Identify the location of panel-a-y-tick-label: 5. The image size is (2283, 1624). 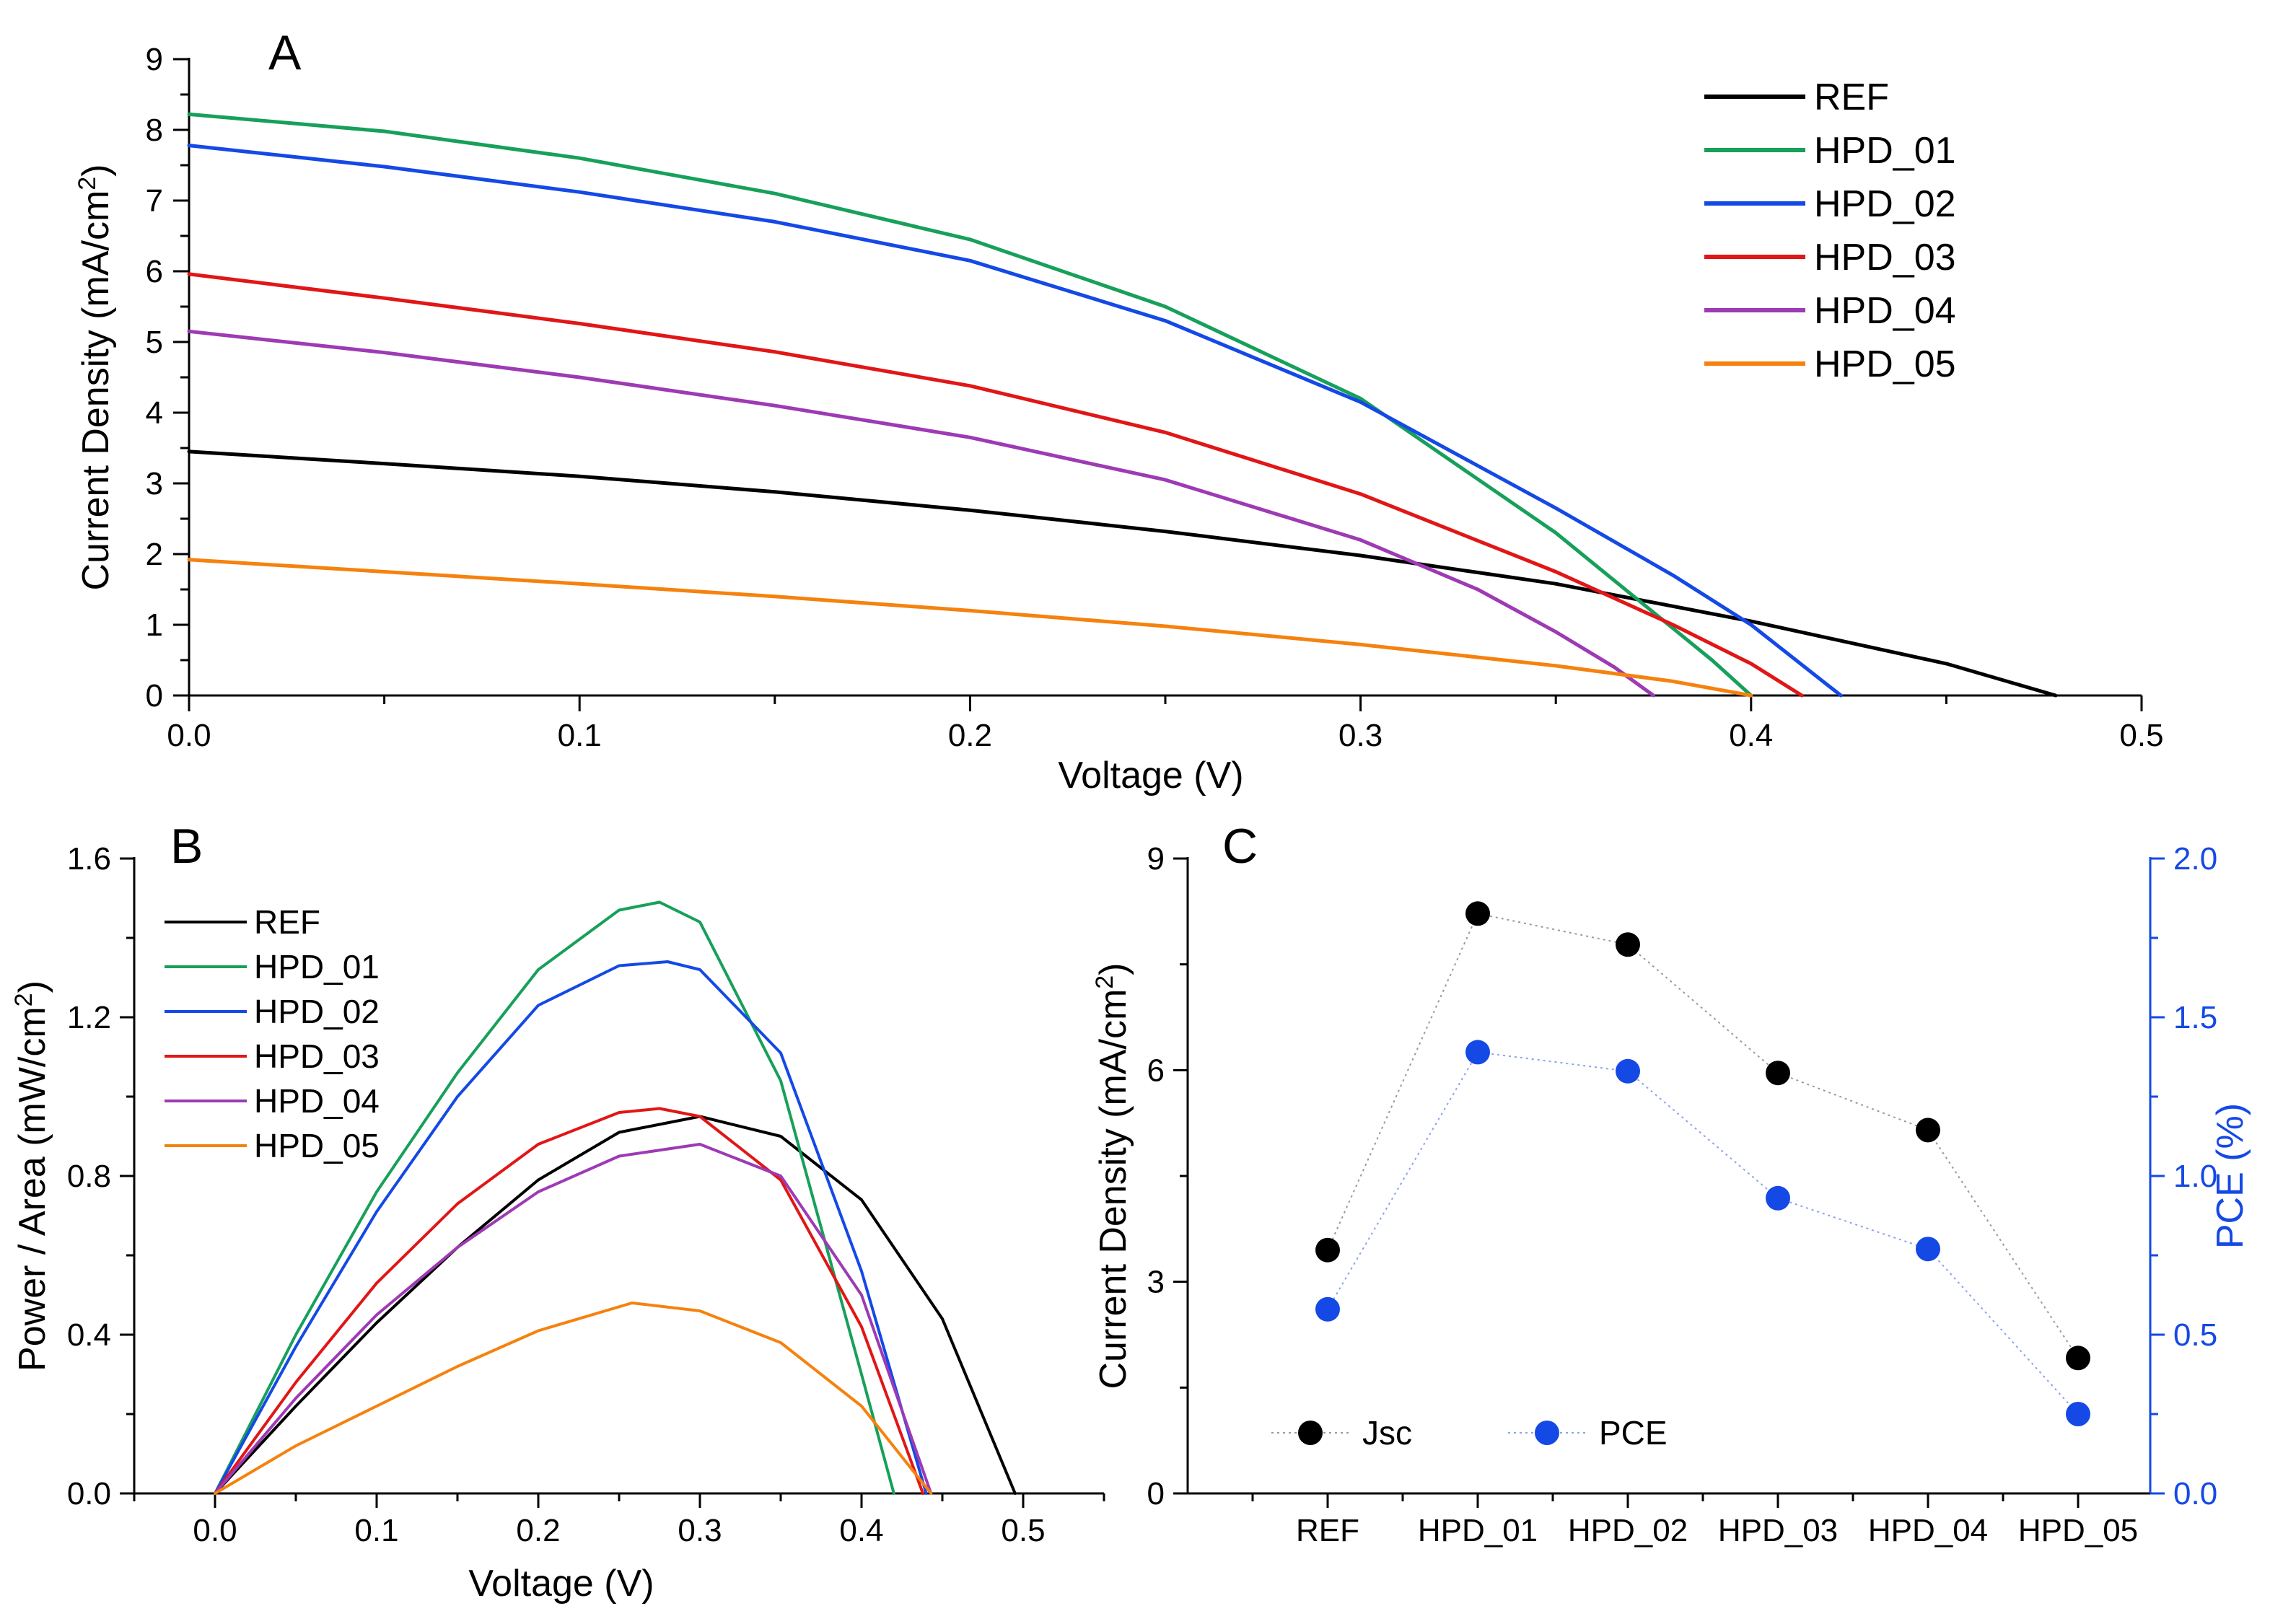
(154, 342).